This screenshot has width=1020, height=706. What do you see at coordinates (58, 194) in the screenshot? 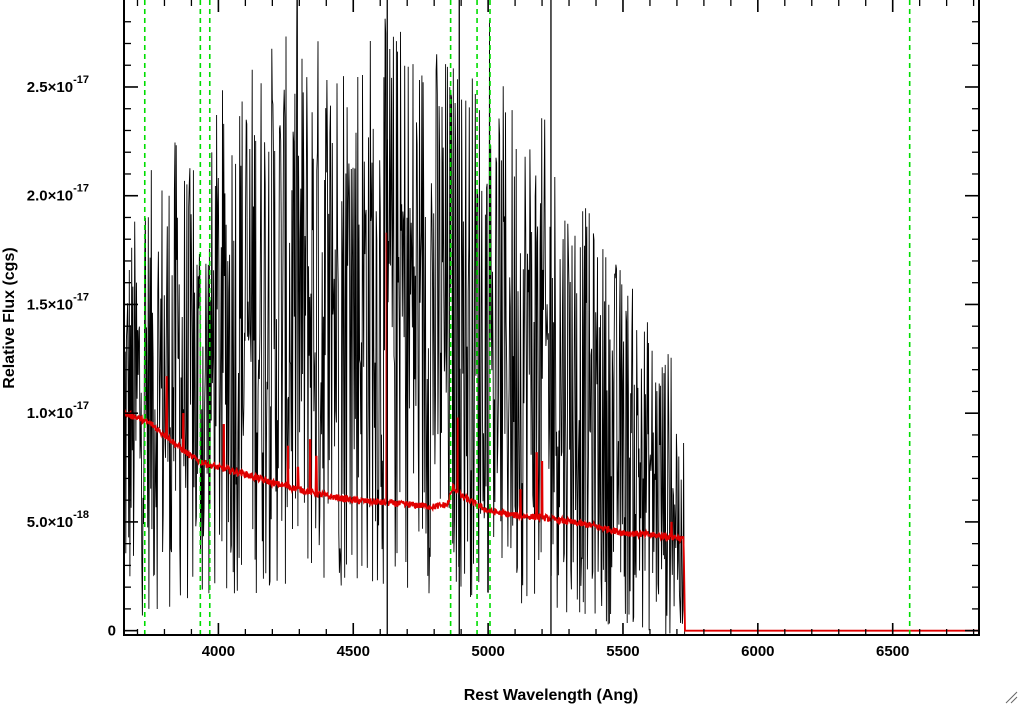
I see `y-tick-label: 2.0×10⁻¹⁷` at bounding box center [58, 194].